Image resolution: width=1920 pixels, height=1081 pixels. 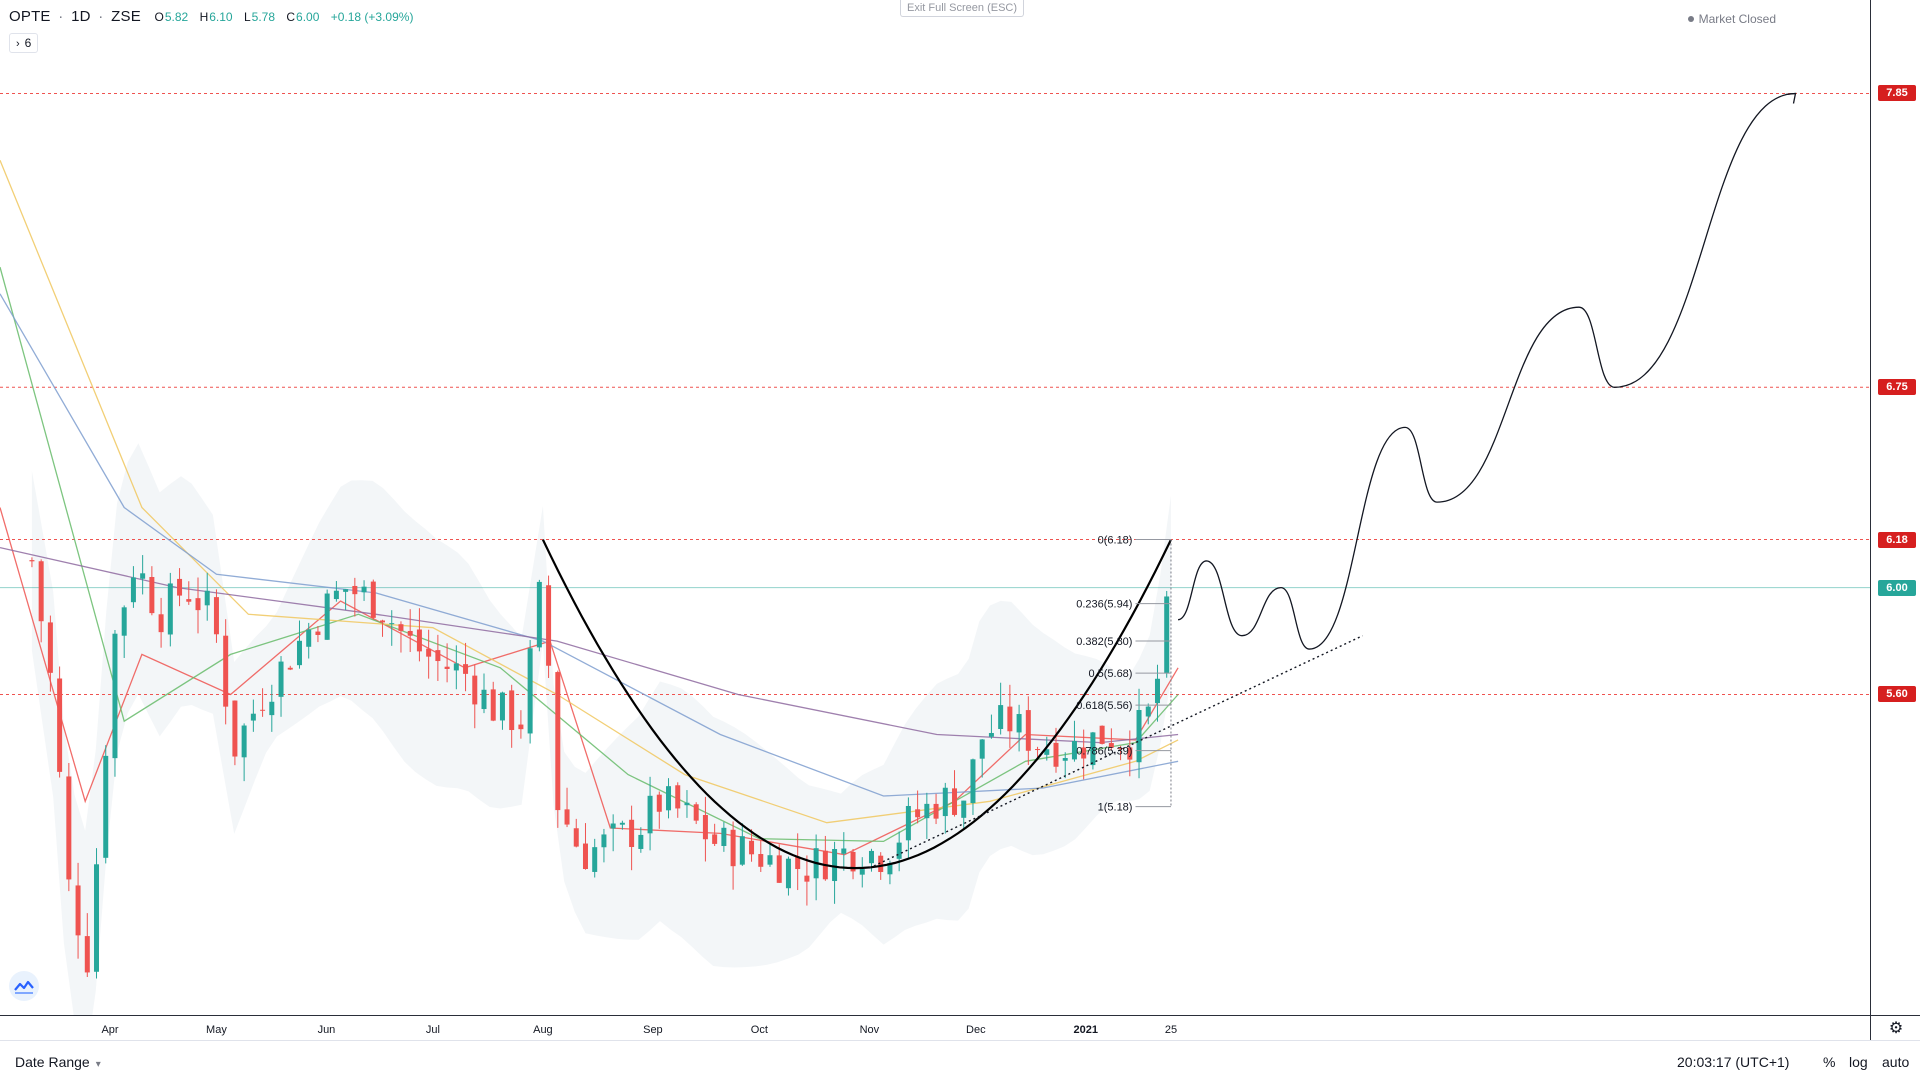 What do you see at coordinates (1897, 93) in the screenshot?
I see `price-level-tag: 7.85` at bounding box center [1897, 93].